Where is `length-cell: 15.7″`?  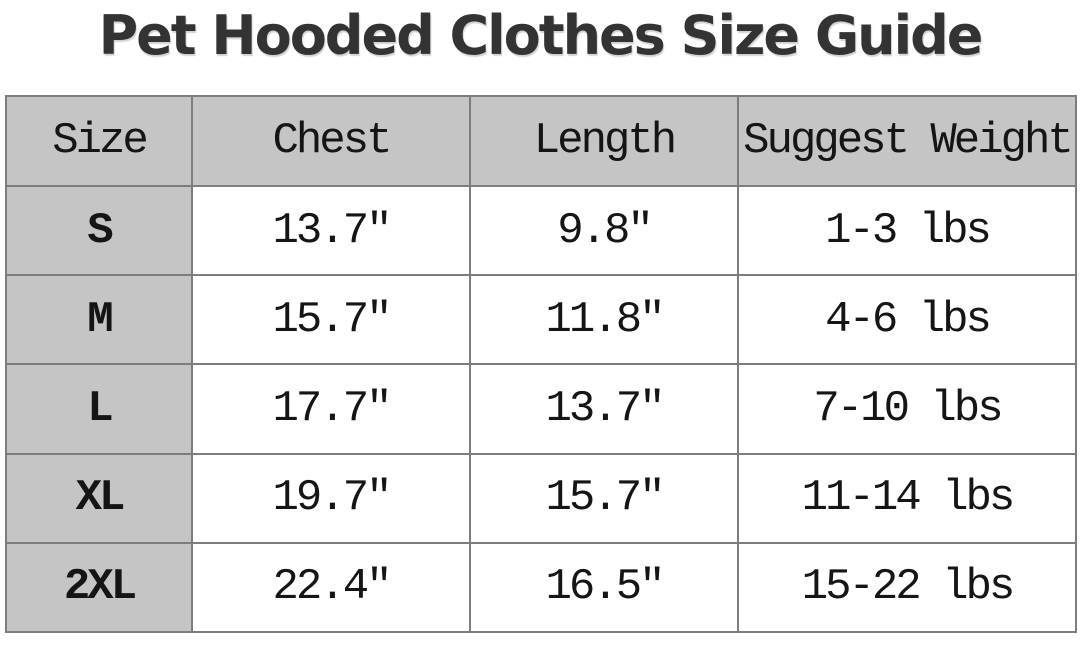 length-cell: 15.7″ is located at coordinates (604, 498).